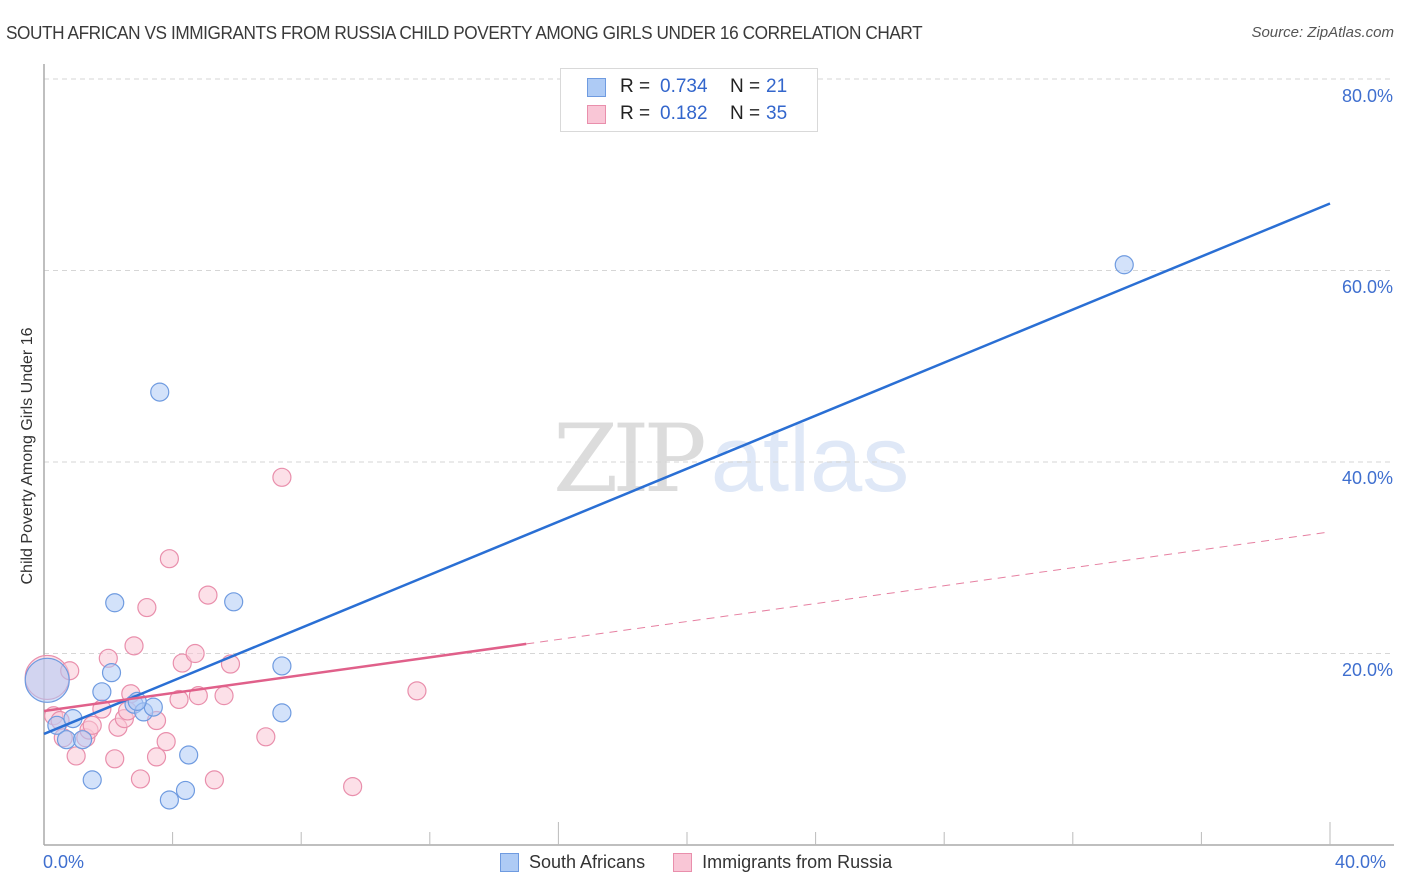  I want to click on zipatlas-watermark: ZIP atlas, so click(731, 459).